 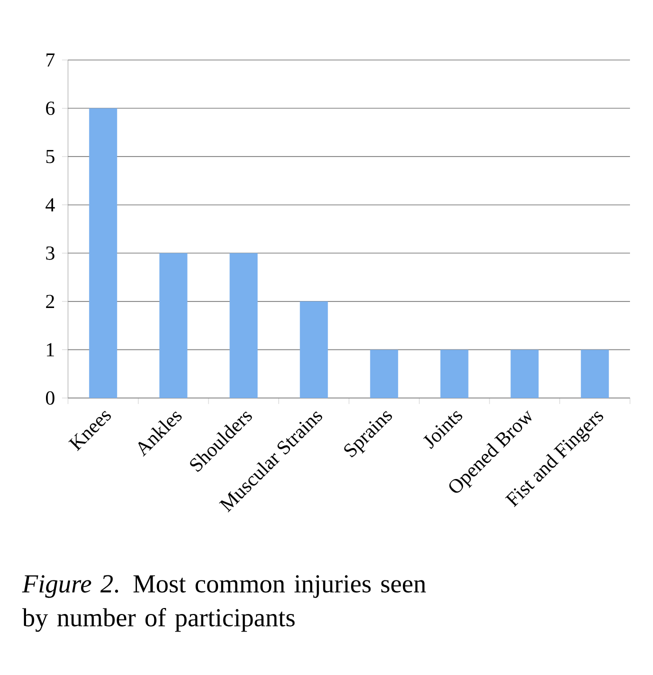 I want to click on y-tick-label: 5, so click(x=50, y=157).